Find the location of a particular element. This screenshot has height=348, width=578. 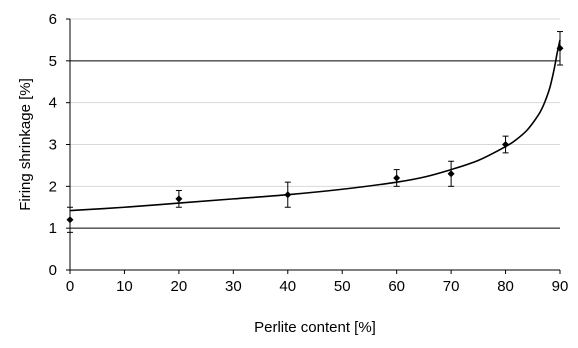

x-tick-label-8: 80 is located at coordinates (505, 286).